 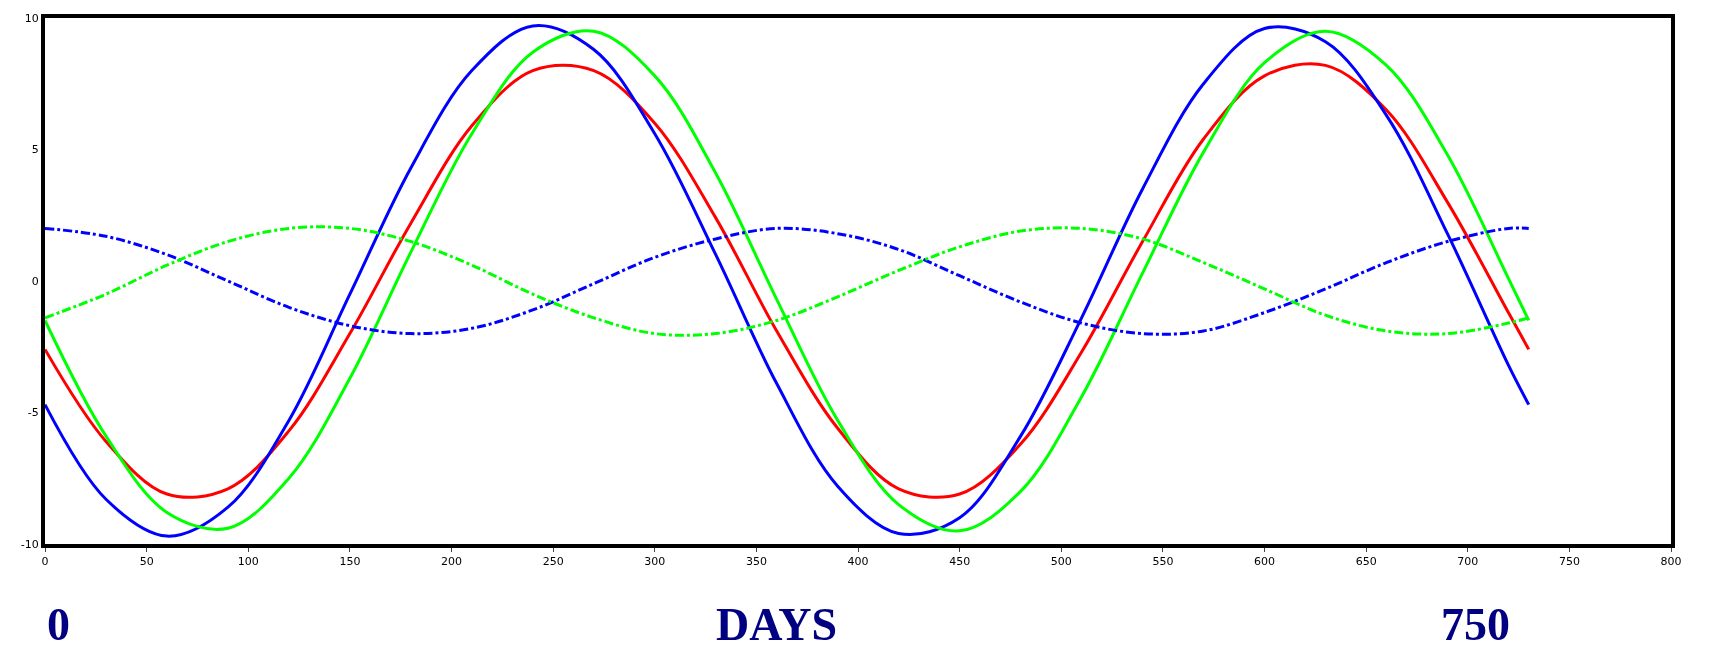 I want to click on x-tick-label: 200, so click(x=451, y=562).